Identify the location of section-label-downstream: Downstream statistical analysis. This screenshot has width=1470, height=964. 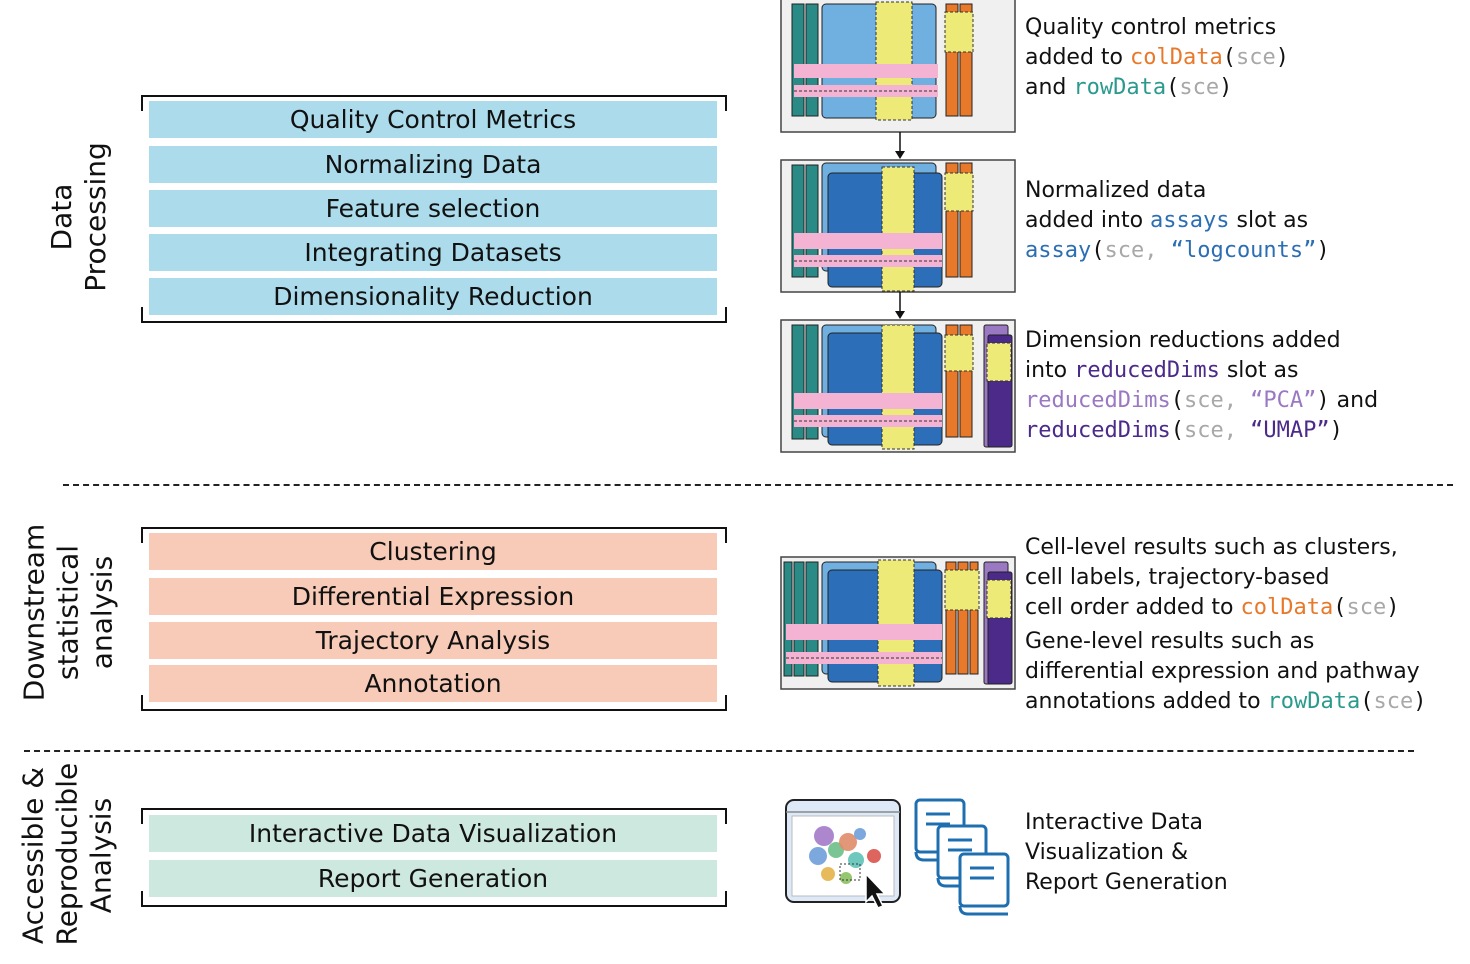
(68, 612).